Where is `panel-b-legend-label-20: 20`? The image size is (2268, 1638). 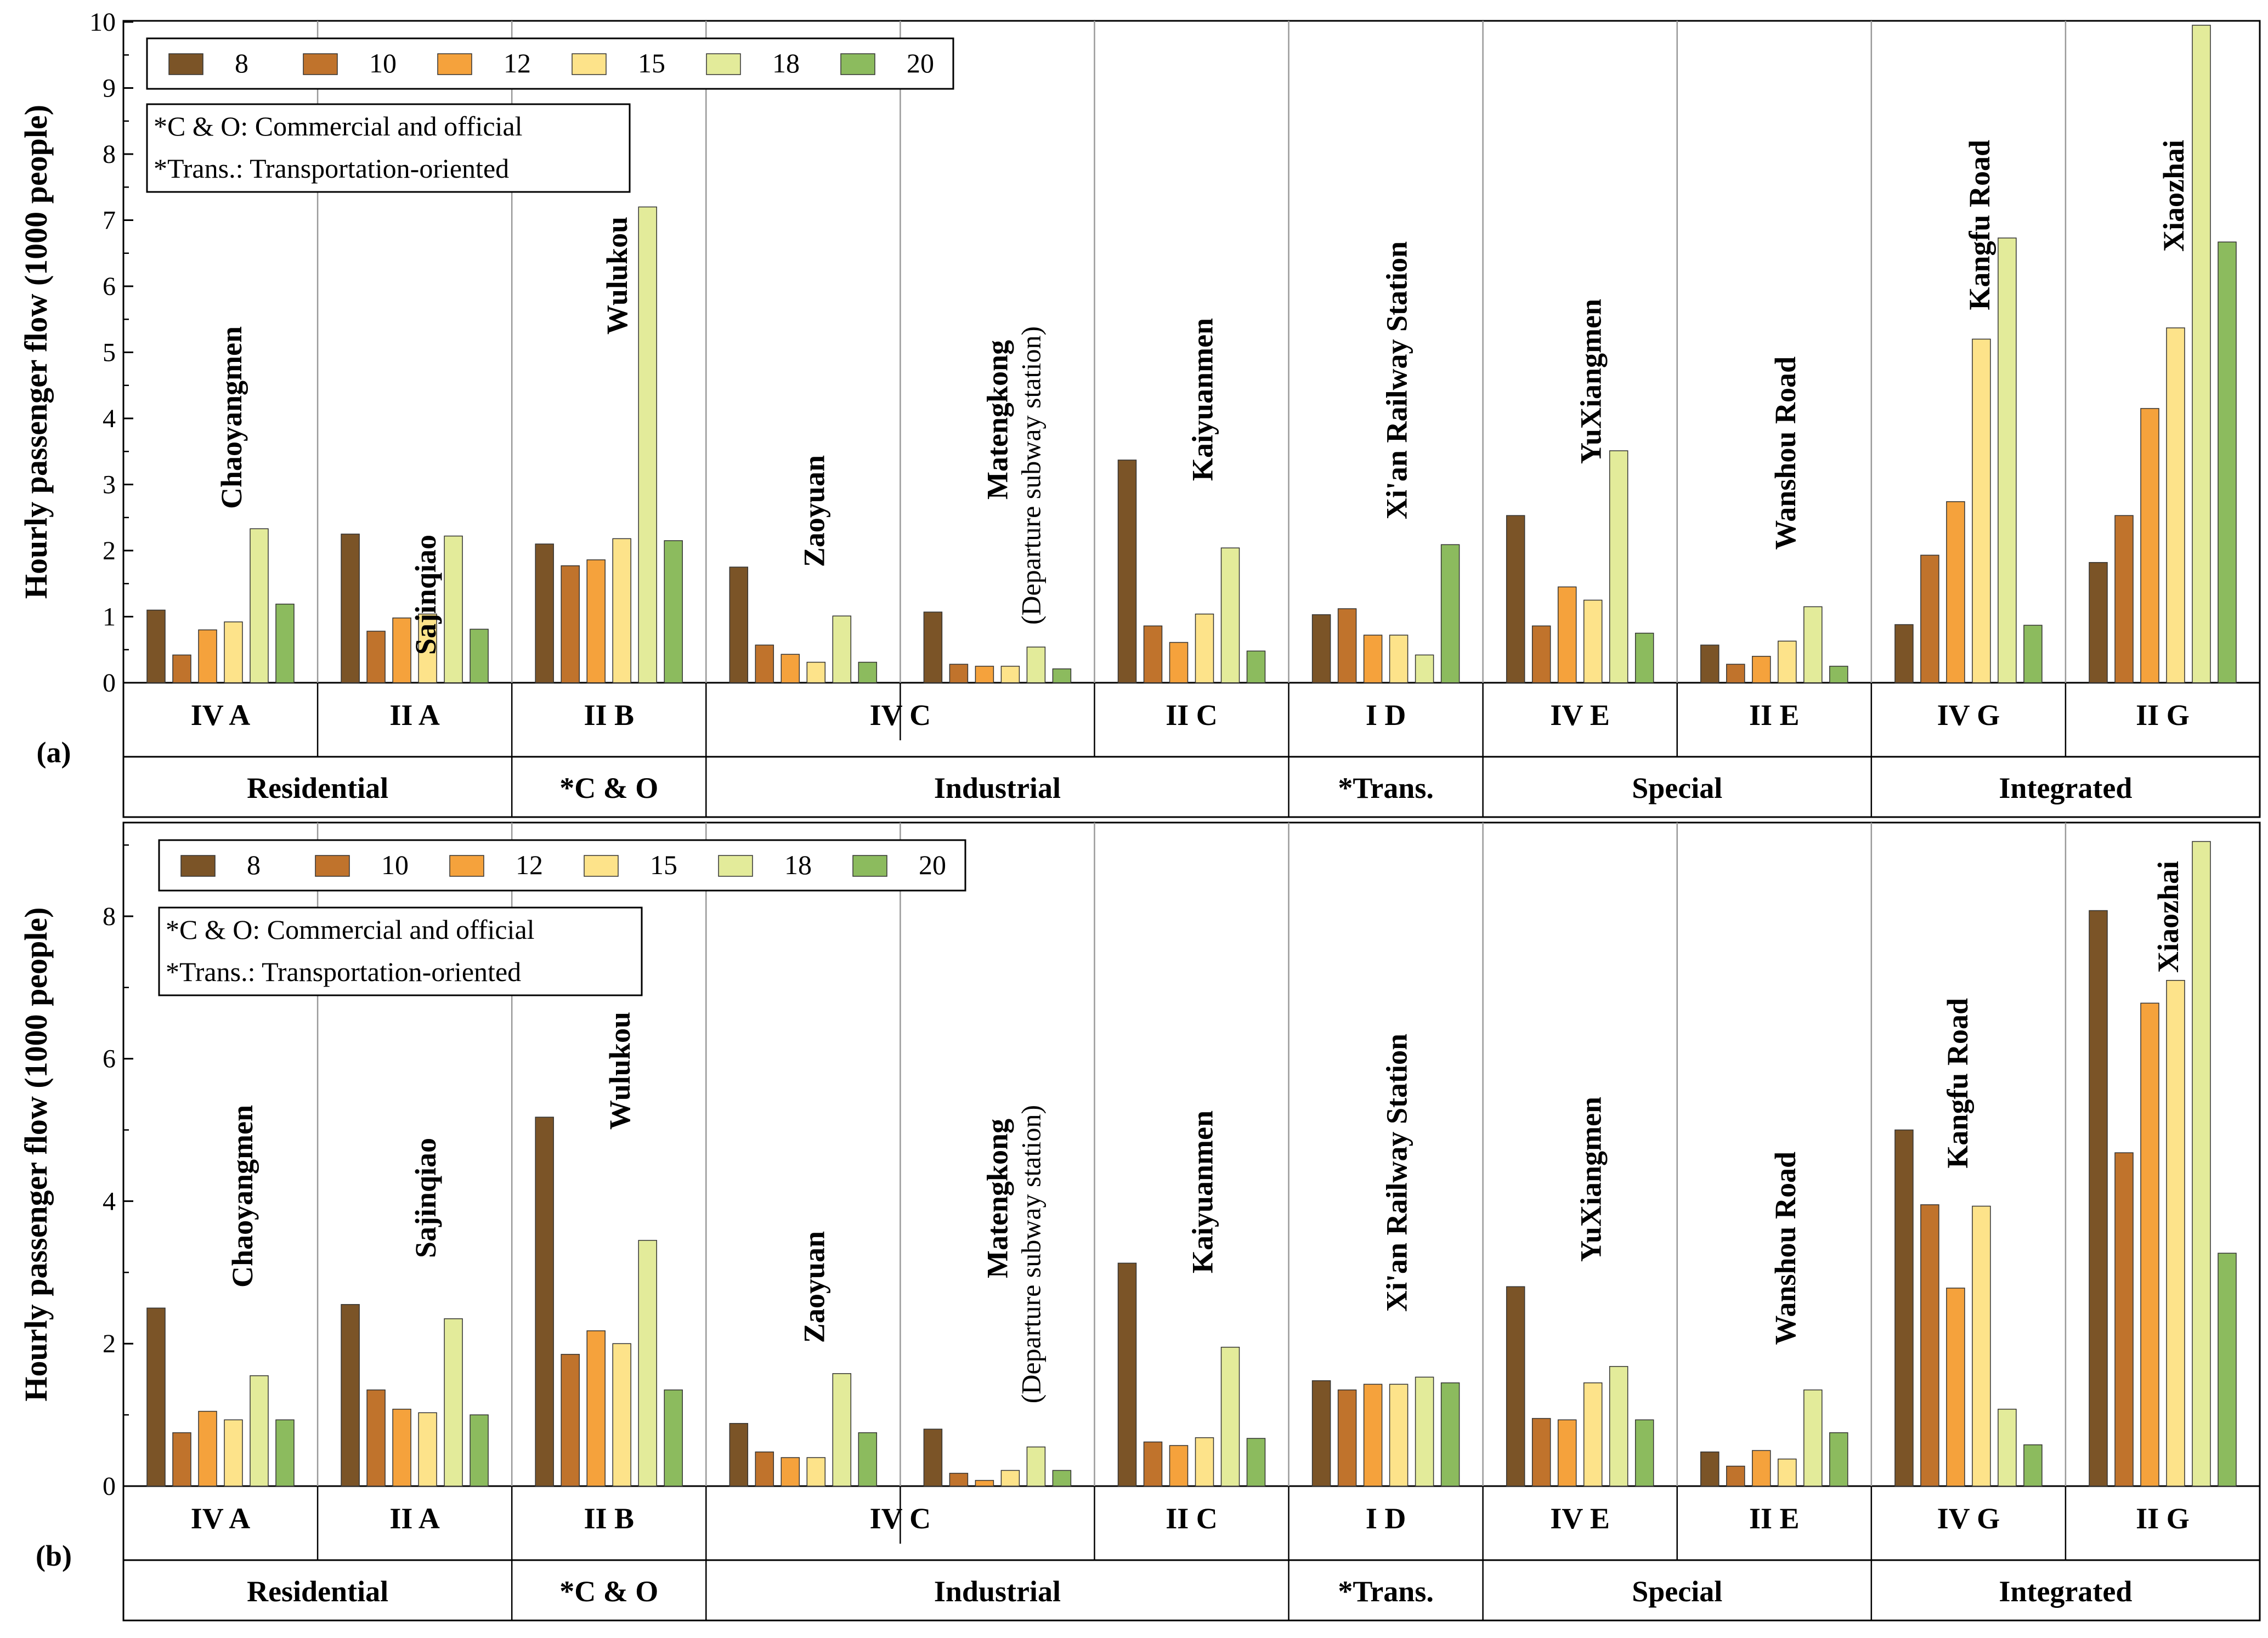 panel-b-legend-label-20: 20 is located at coordinates (932, 864).